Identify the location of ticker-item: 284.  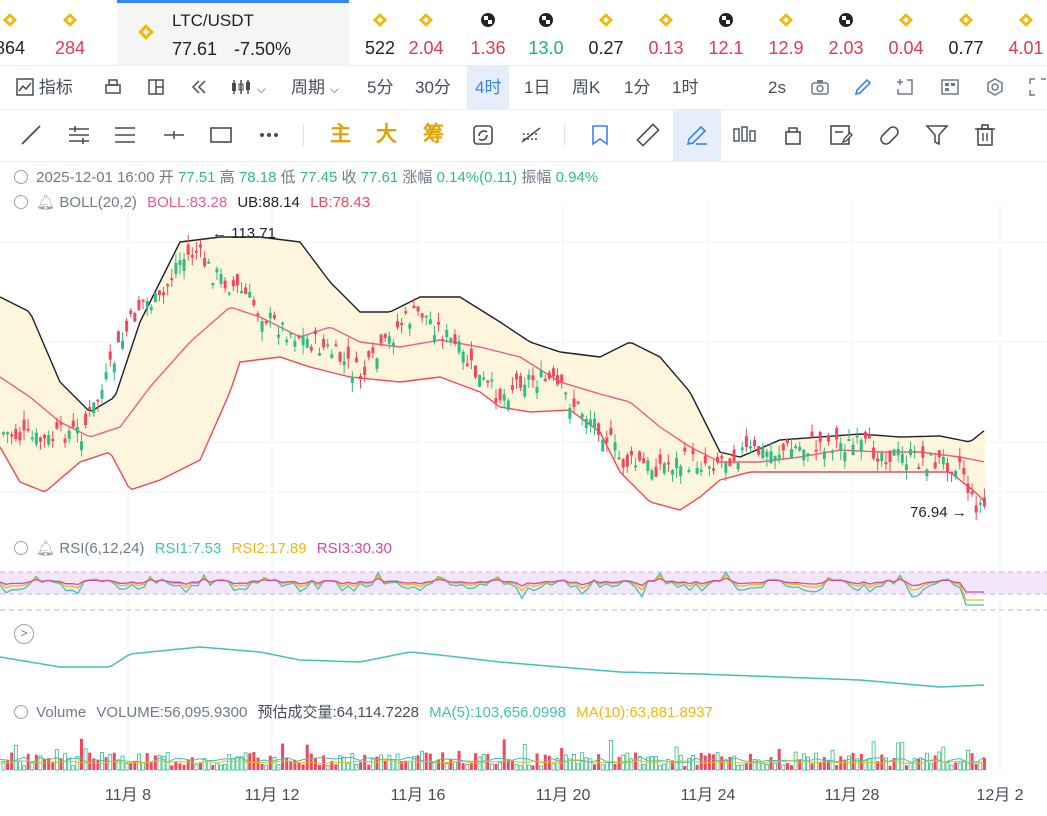
(70, 33).